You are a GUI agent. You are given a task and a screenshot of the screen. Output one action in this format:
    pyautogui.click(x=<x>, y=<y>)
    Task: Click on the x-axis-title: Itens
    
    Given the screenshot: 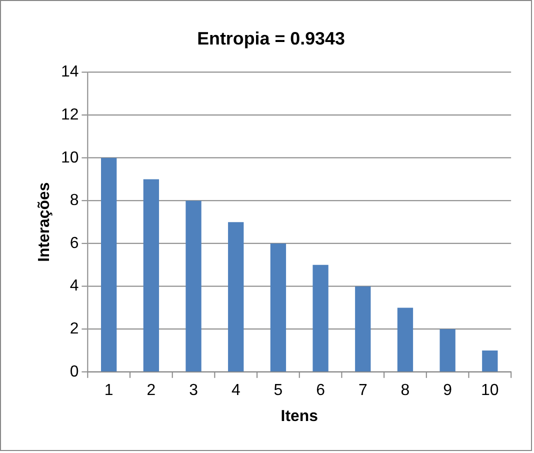 What is the action you would take?
    pyautogui.click(x=299, y=416)
    